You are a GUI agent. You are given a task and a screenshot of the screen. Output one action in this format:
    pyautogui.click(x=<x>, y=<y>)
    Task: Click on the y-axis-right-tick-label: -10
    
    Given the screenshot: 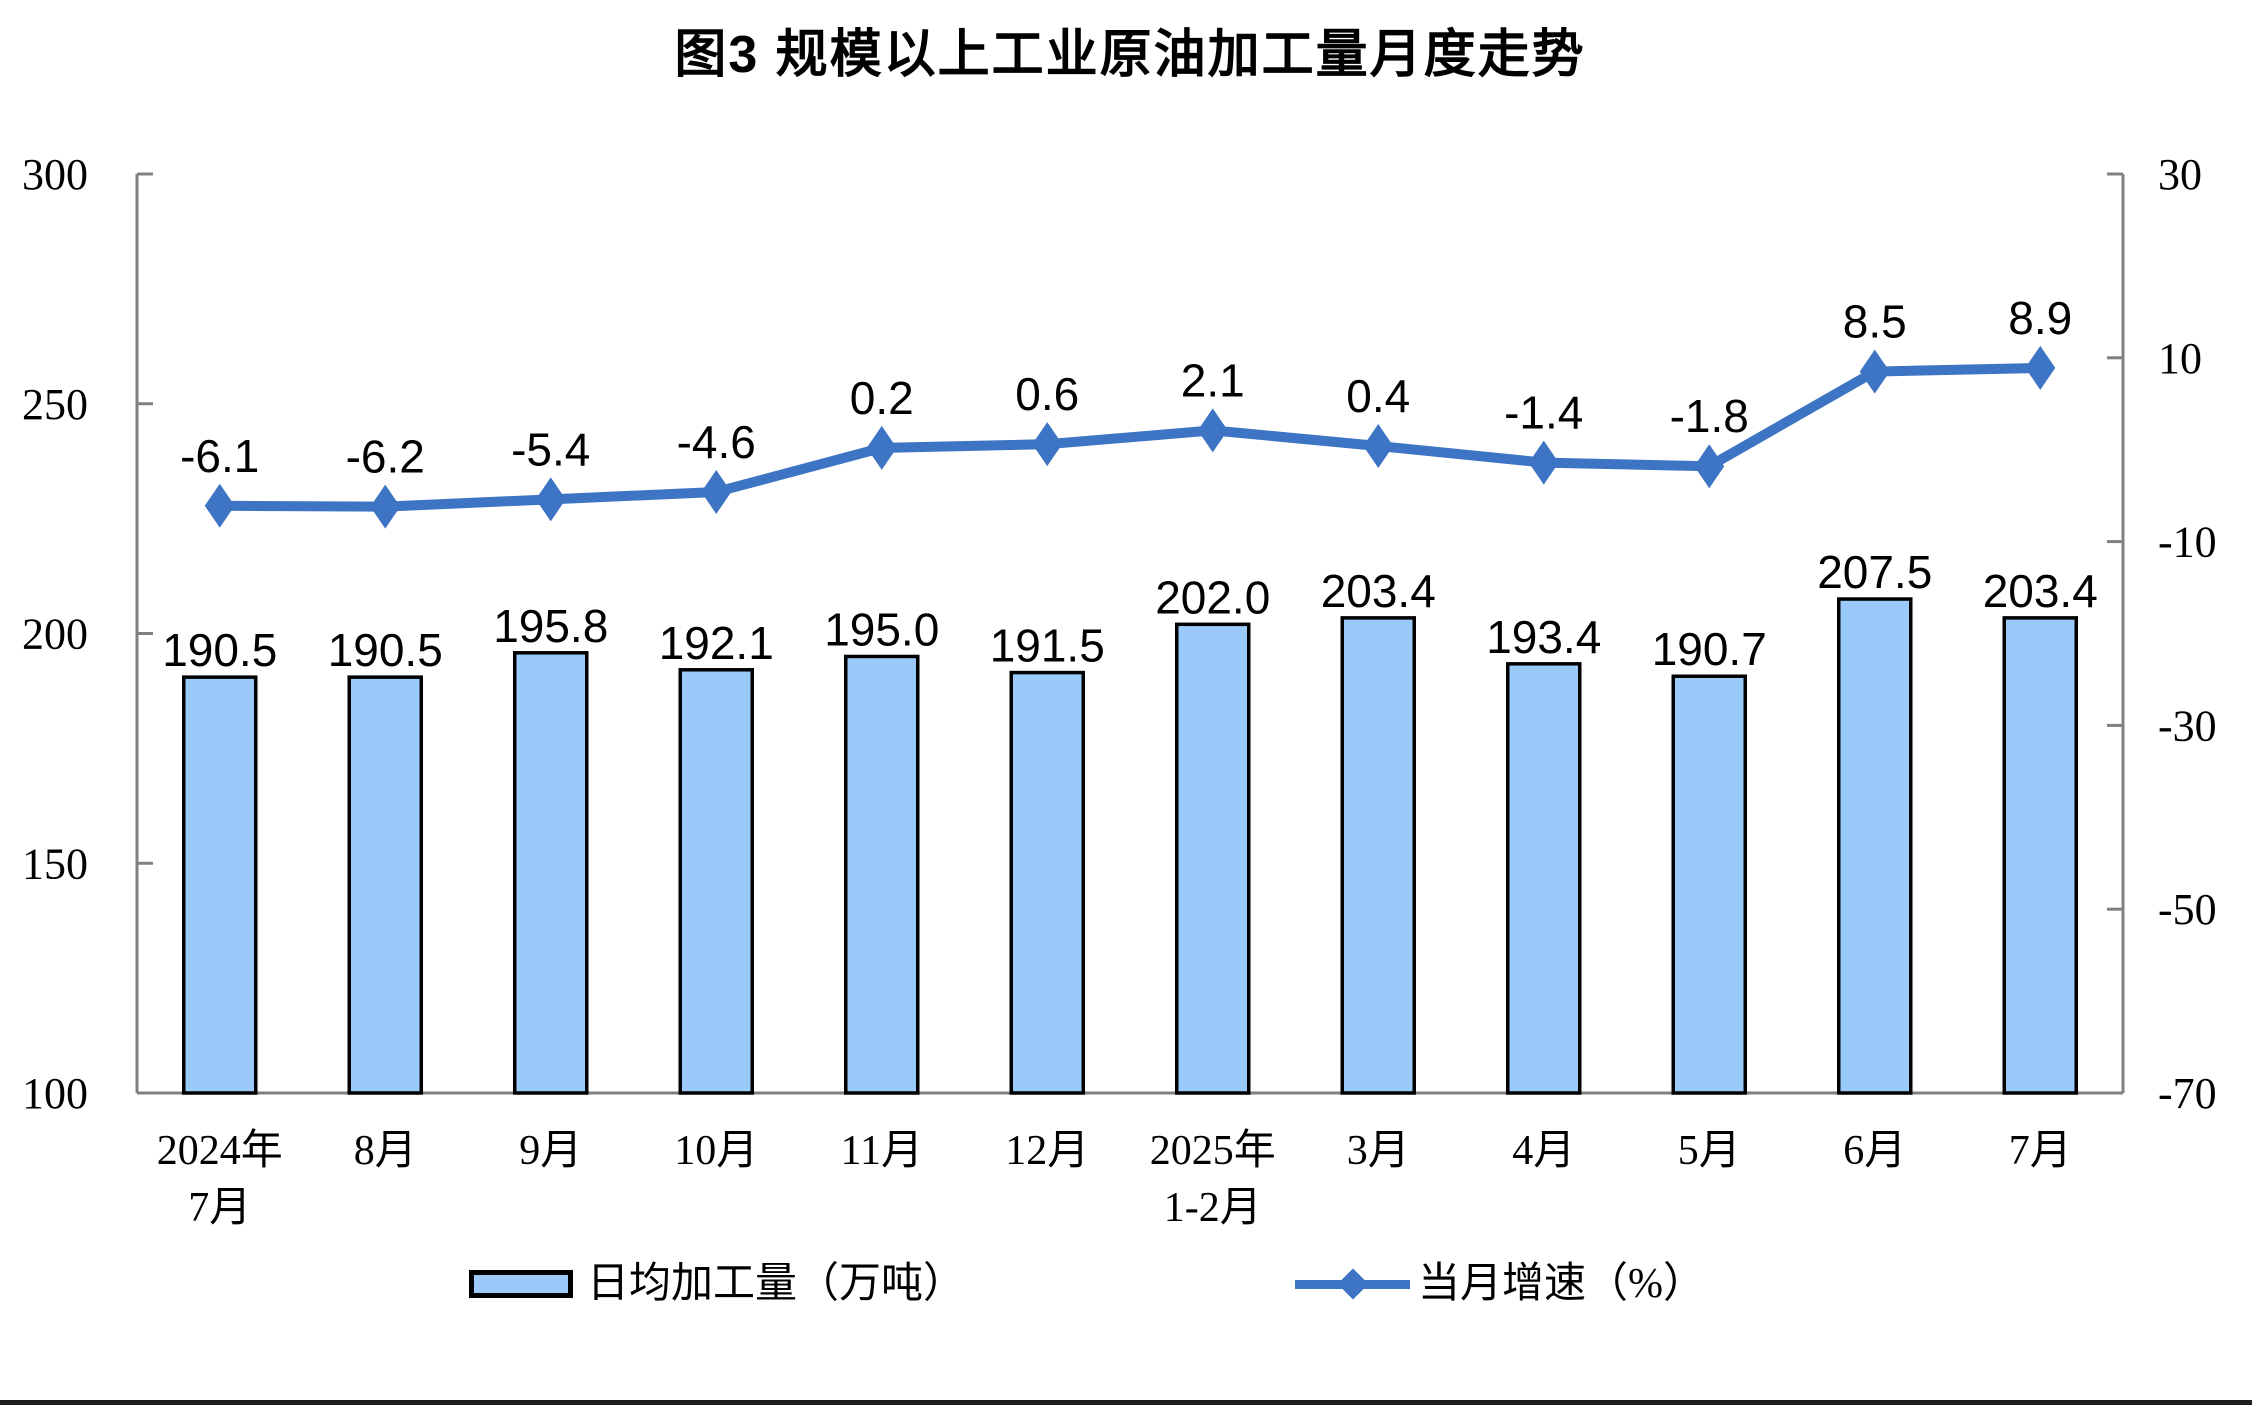 What is the action you would take?
    pyautogui.click(x=2187, y=542)
    